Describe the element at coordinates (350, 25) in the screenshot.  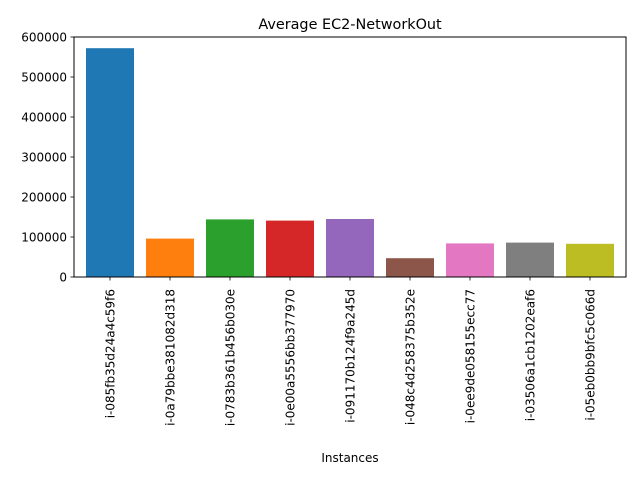
I see `chart-title: Average EC2-NetworkOut` at that location.